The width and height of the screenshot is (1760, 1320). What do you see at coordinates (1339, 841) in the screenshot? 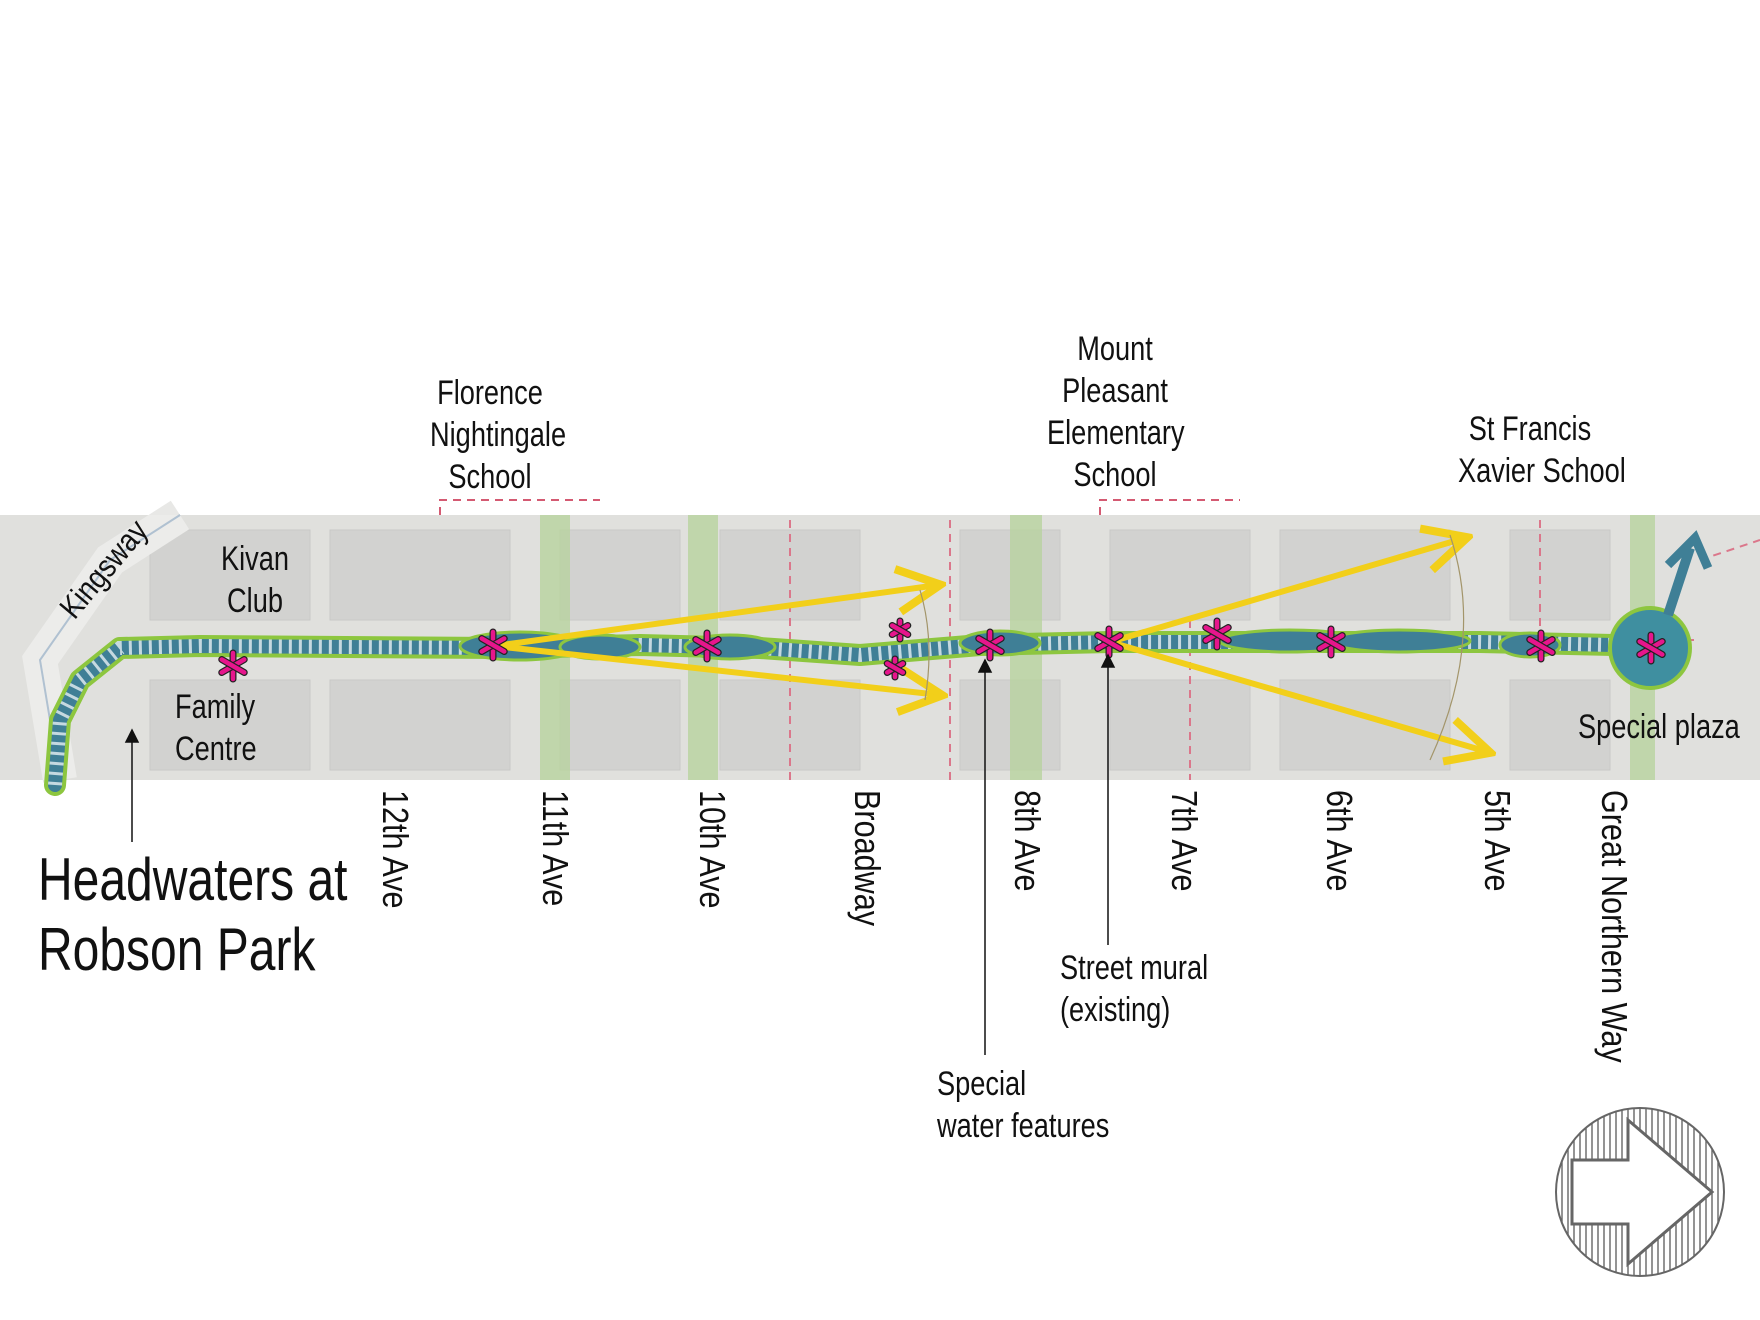
I see `street-label-6th-ave: 6th Ave` at bounding box center [1339, 841].